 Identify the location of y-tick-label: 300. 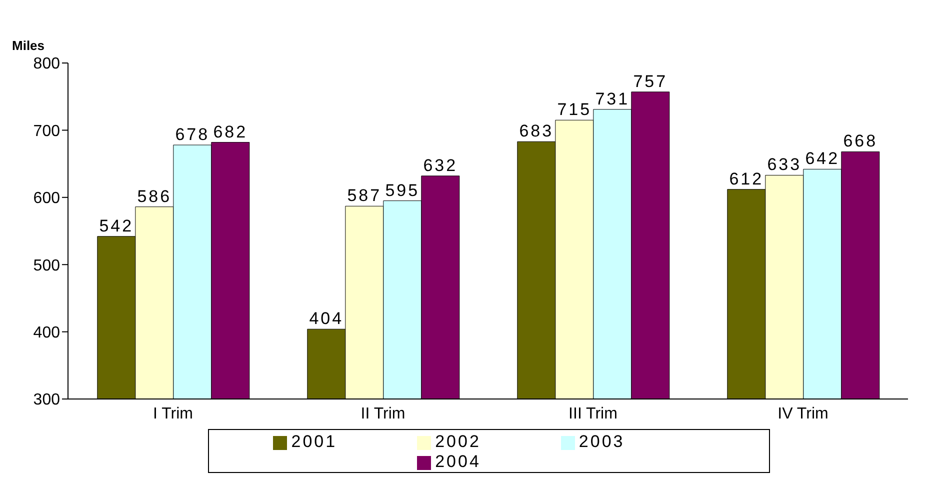
(46, 400).